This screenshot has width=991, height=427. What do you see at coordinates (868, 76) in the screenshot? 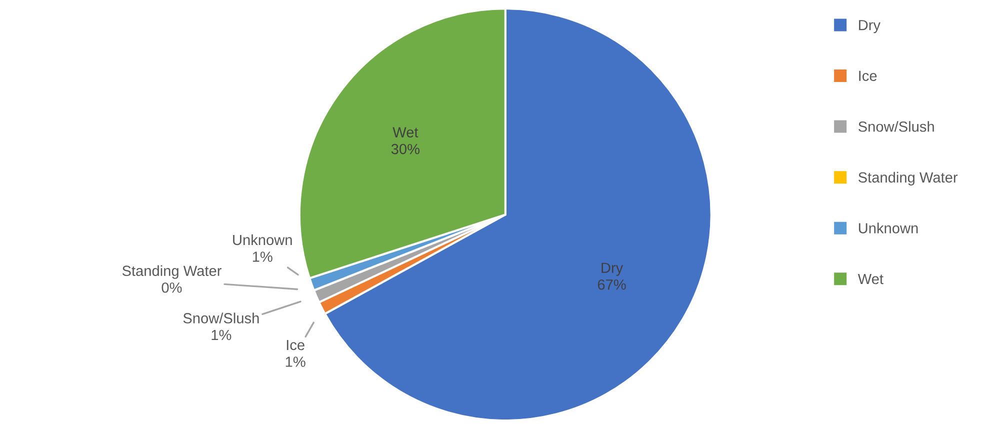
I see `legend-label: Ice` at bounding box center [868, 76].